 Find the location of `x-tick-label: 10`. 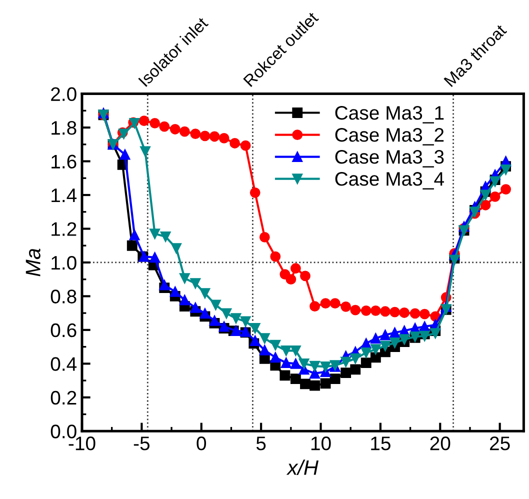

x-tick-label: 10 is located at coordinates (321, 443).